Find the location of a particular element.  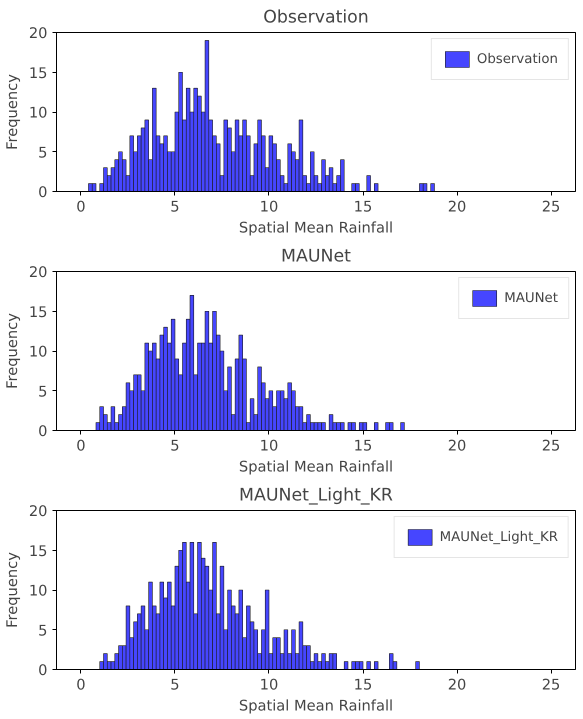

legend-label: Observation is located at coordinates (517, 59).